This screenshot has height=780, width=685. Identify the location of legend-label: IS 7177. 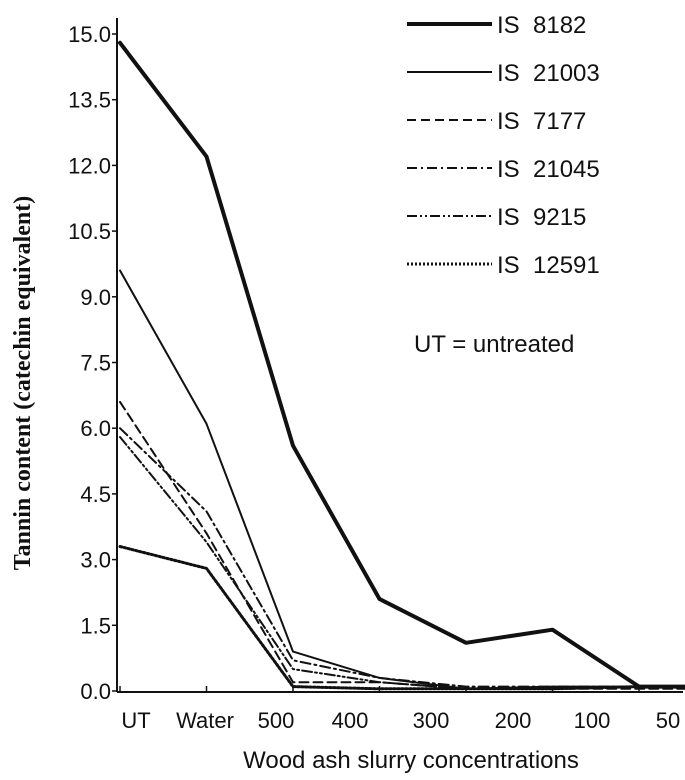
(541, 121).